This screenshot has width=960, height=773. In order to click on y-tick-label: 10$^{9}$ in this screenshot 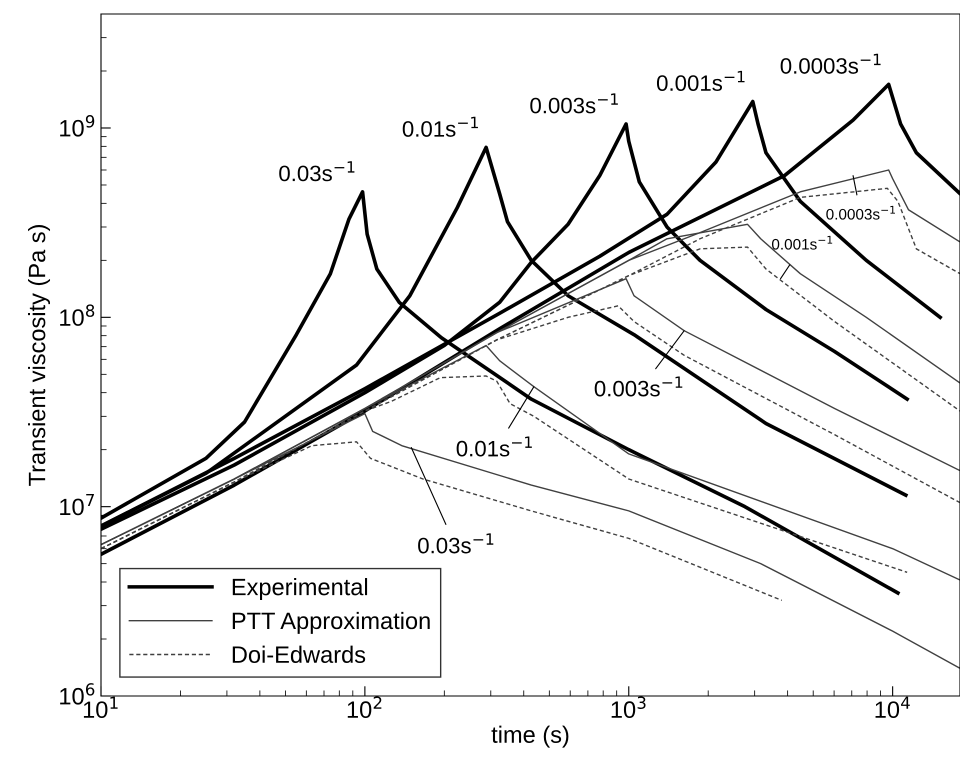, I will do `click(77, 126)`.